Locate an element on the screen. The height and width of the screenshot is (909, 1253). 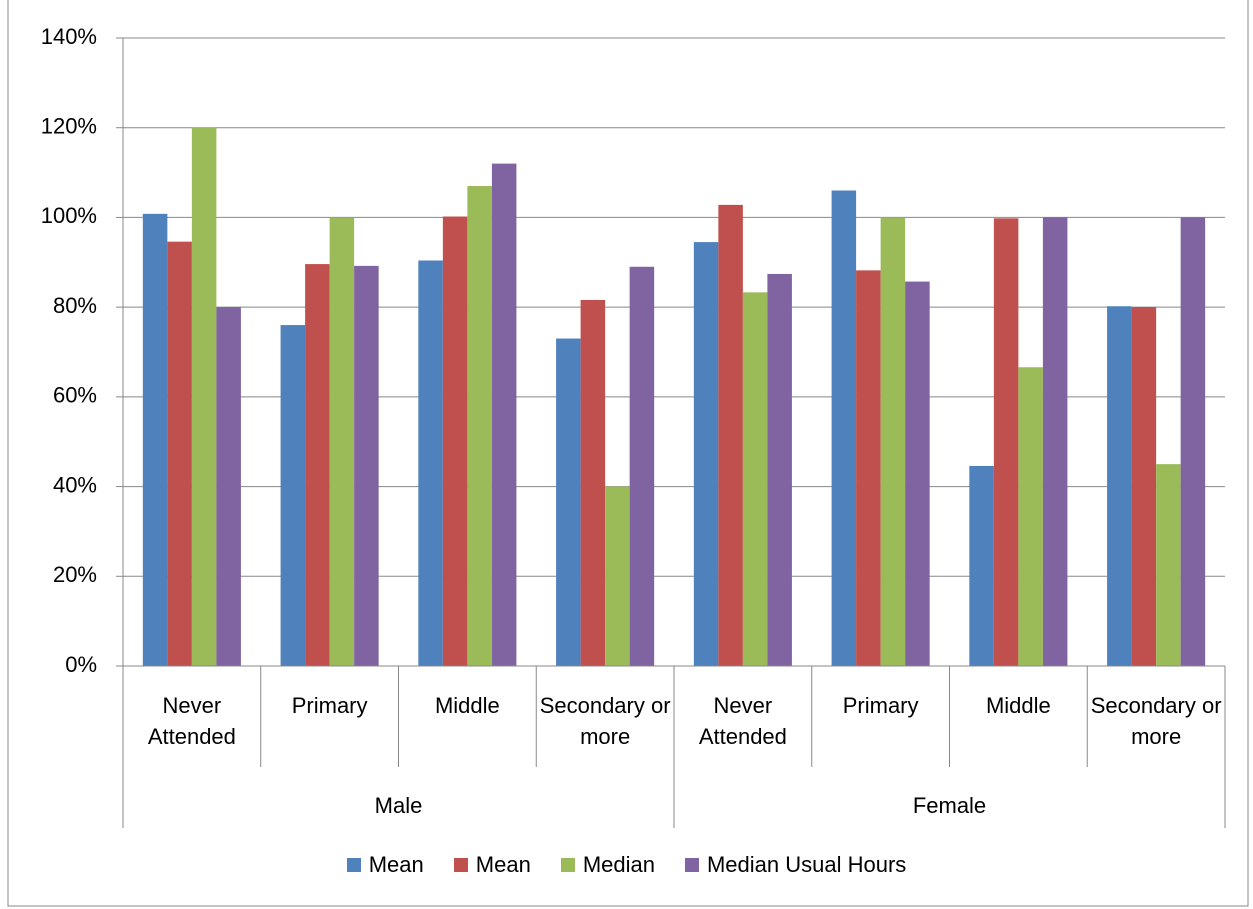
legend-label: Median is located at coordinates (618, 864).